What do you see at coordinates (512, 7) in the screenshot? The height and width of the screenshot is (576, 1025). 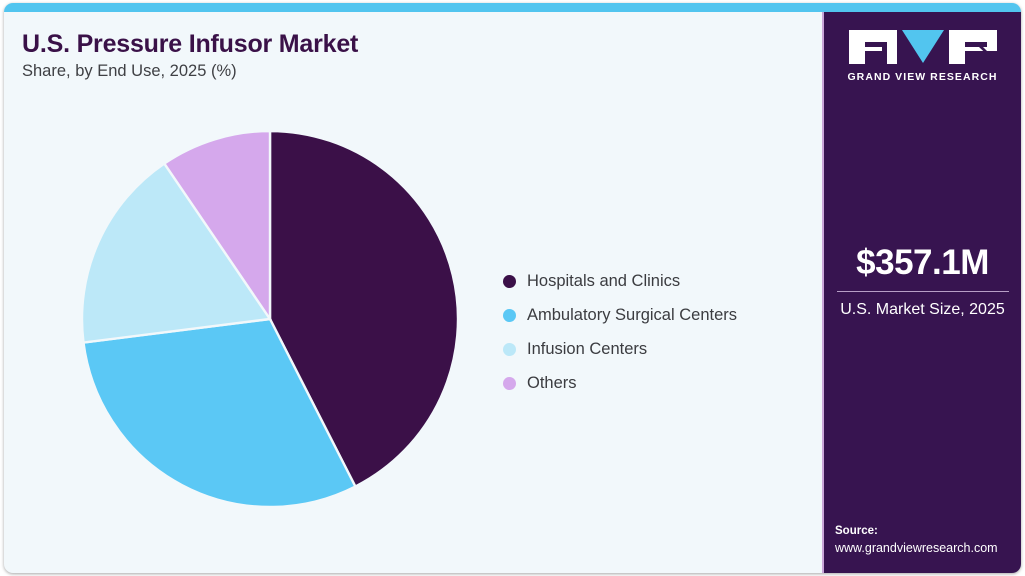 I see `top-accent-bar` at bounding box center [512, 7].